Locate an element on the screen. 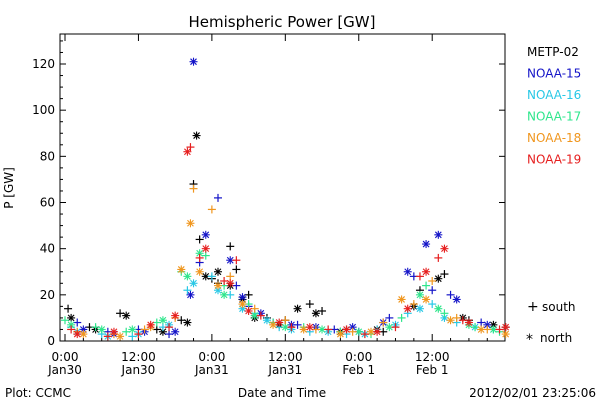 Image resolution: width=600 pixels, height=400 pixels. x-tick-date-label: Feb 1 is located at coordinates (432, 370).